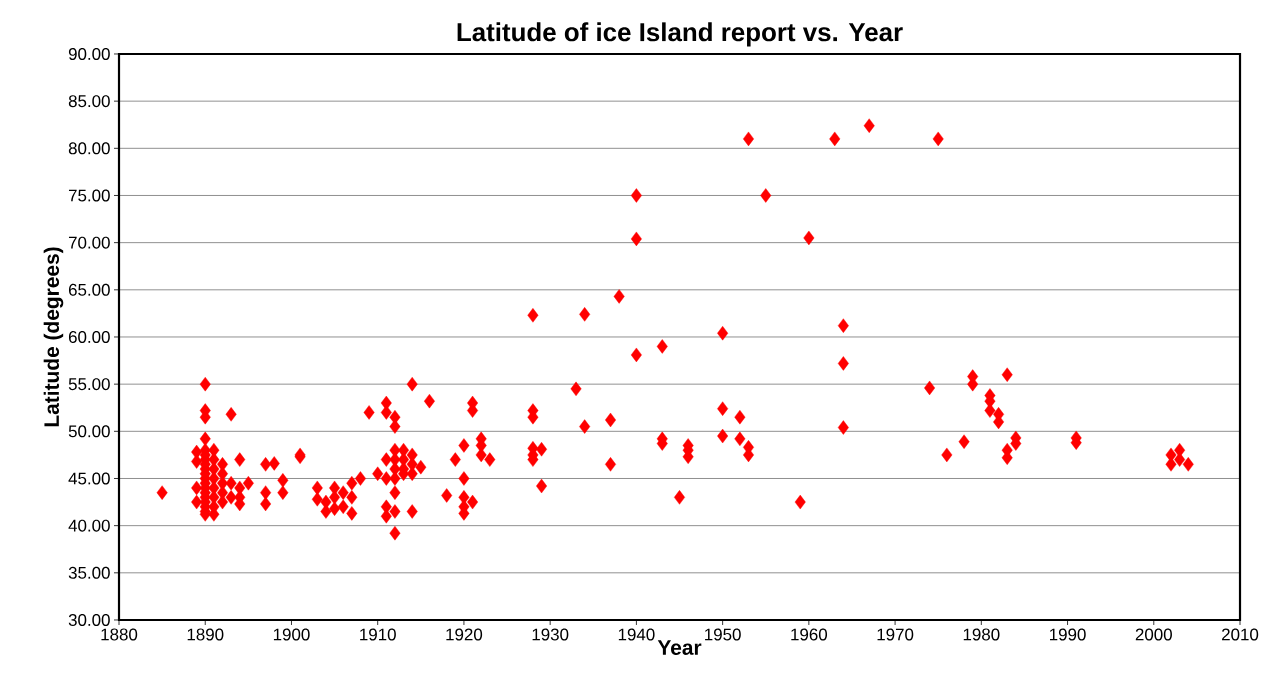 The image size is (1271, 696). I want to click on x-tick-label: 2010, so click(1240, 634).